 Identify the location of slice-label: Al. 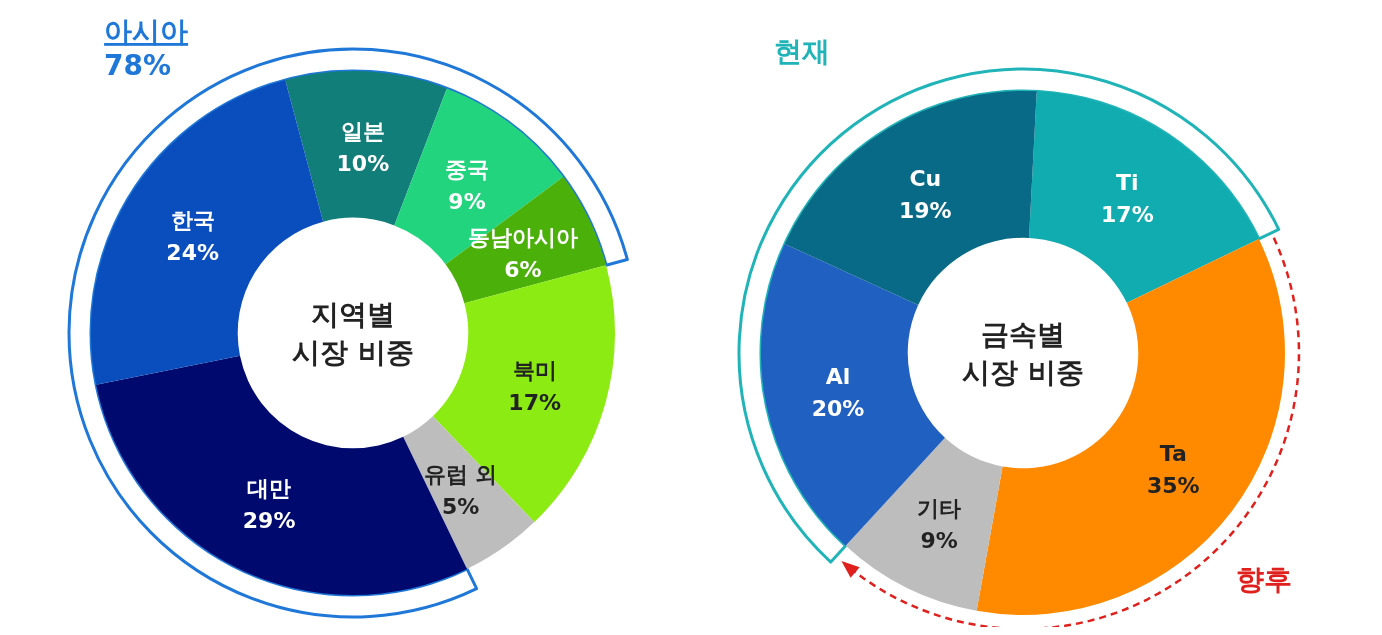
(838, 377).